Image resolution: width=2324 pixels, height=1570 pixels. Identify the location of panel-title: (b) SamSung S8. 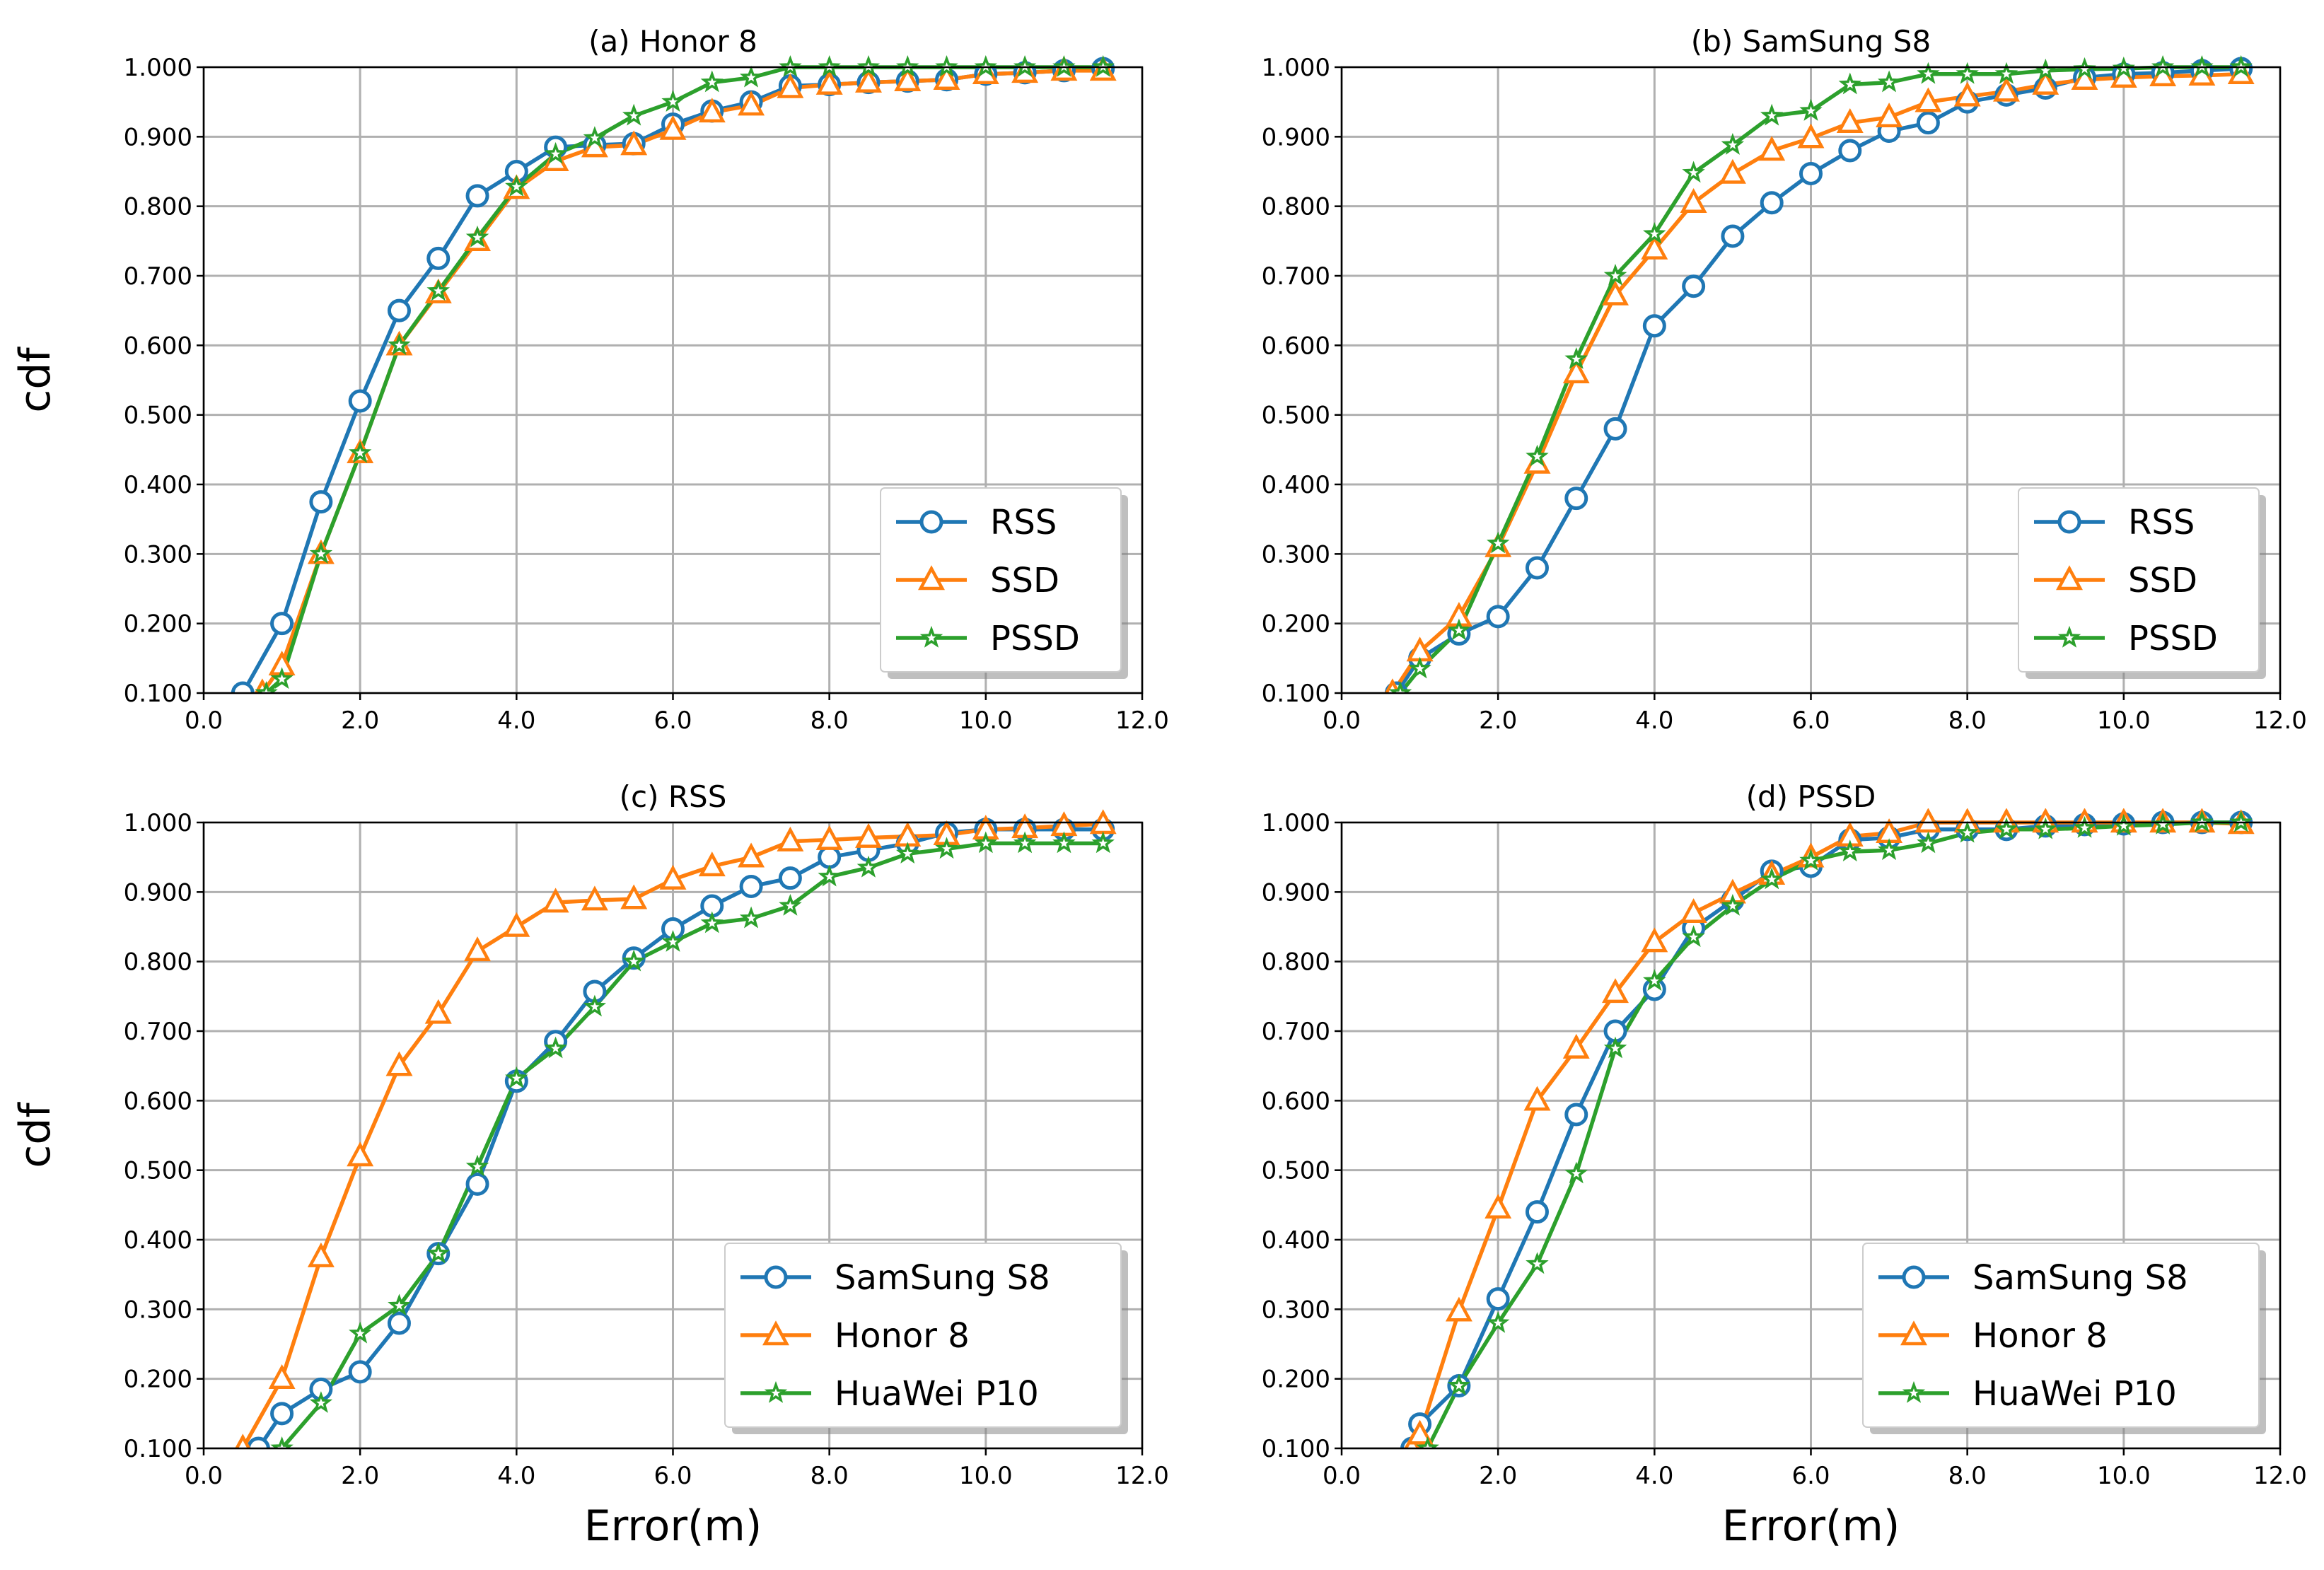
(1811, 41).